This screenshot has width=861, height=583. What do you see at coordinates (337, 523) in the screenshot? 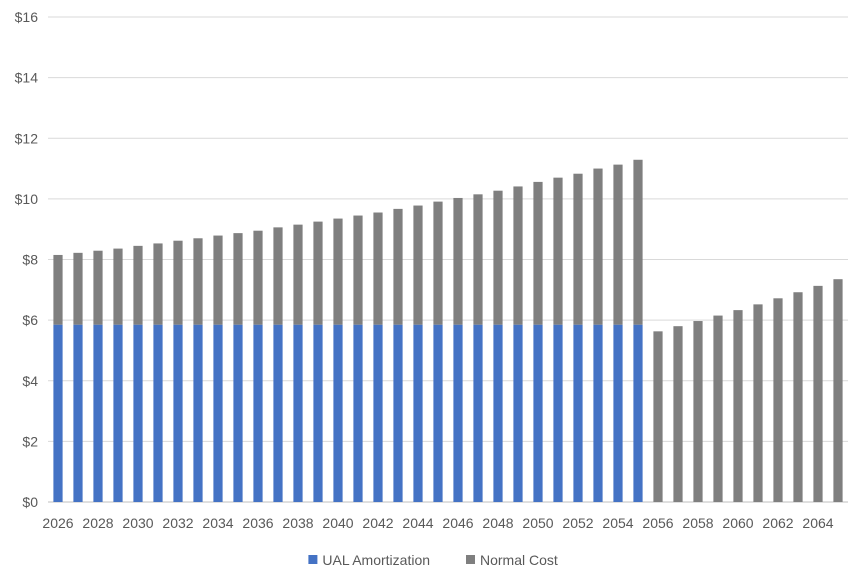
I see `x-tick-label: 2040` at bounding box center [337, 523].